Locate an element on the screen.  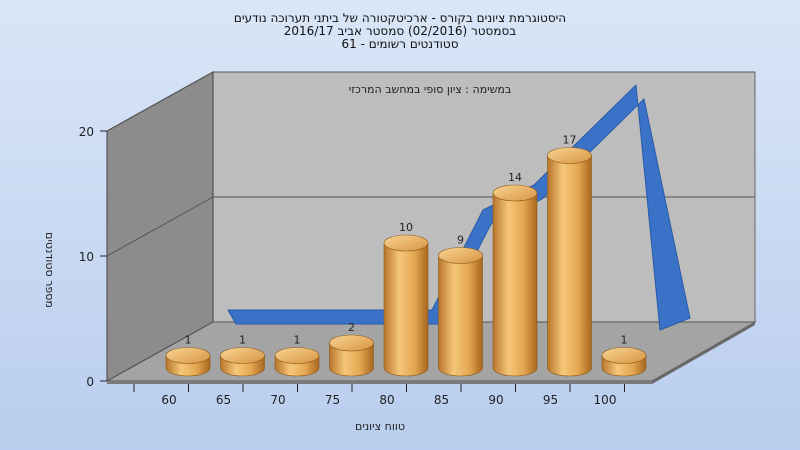
y-axis-title: מספר סטודנטים is located at coordinates (49, 270).